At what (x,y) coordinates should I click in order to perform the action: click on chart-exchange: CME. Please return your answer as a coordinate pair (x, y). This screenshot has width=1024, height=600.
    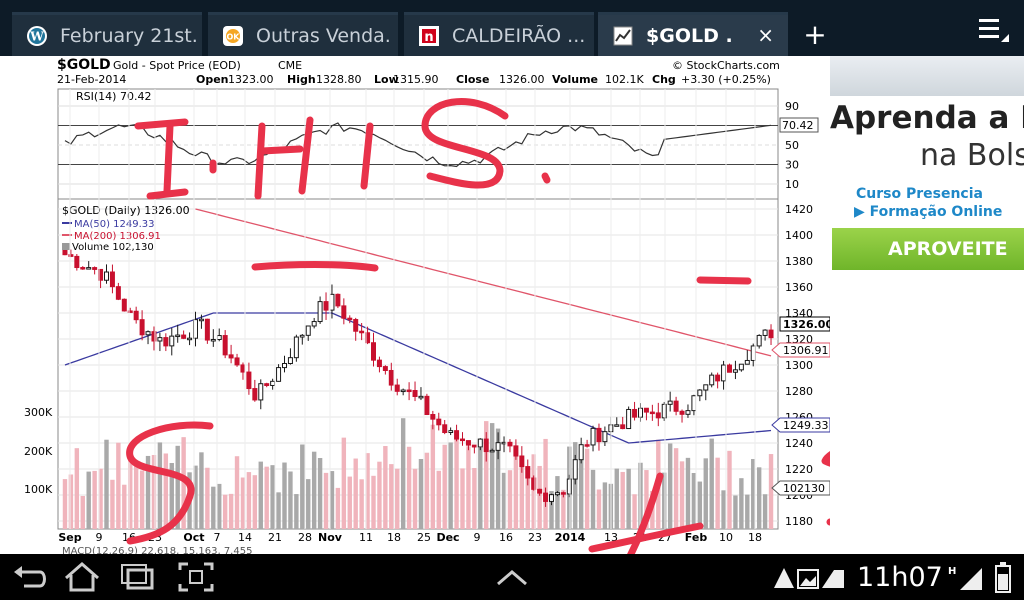
    Looking at the image, I should click on (290, 65).